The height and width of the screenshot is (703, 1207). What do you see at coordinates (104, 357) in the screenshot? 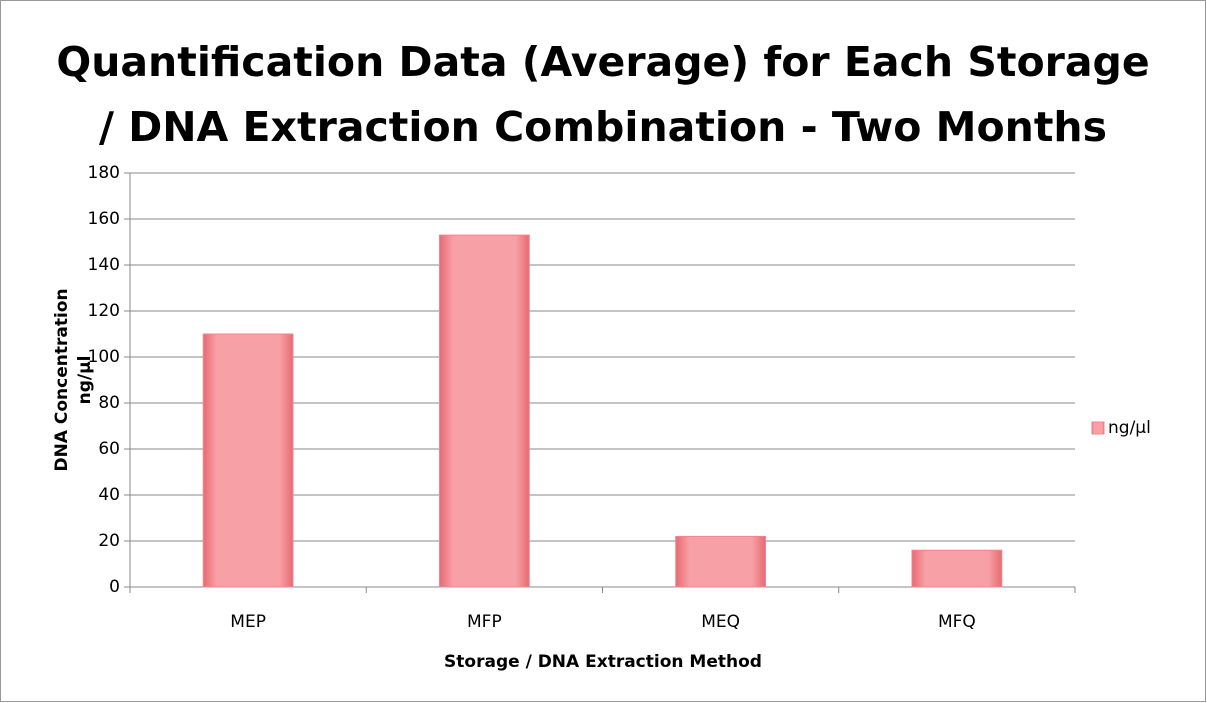
I see `y-tick-label: 100` at bounding box center [104, 357].